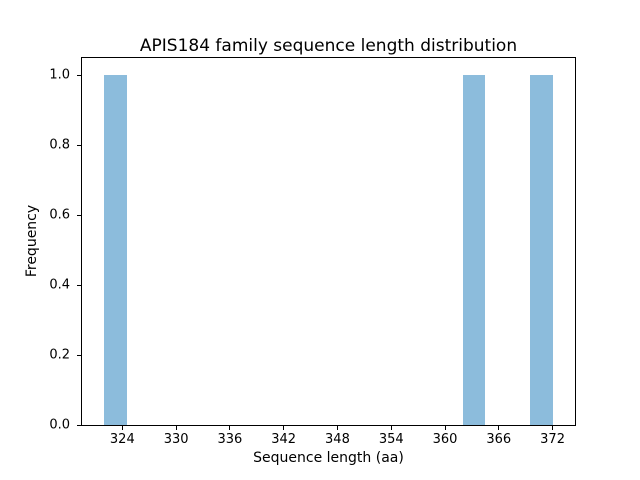  Describe the element at coordinates (122, 439) in the screenshot. I see `x-tick-label: 324` at that location.